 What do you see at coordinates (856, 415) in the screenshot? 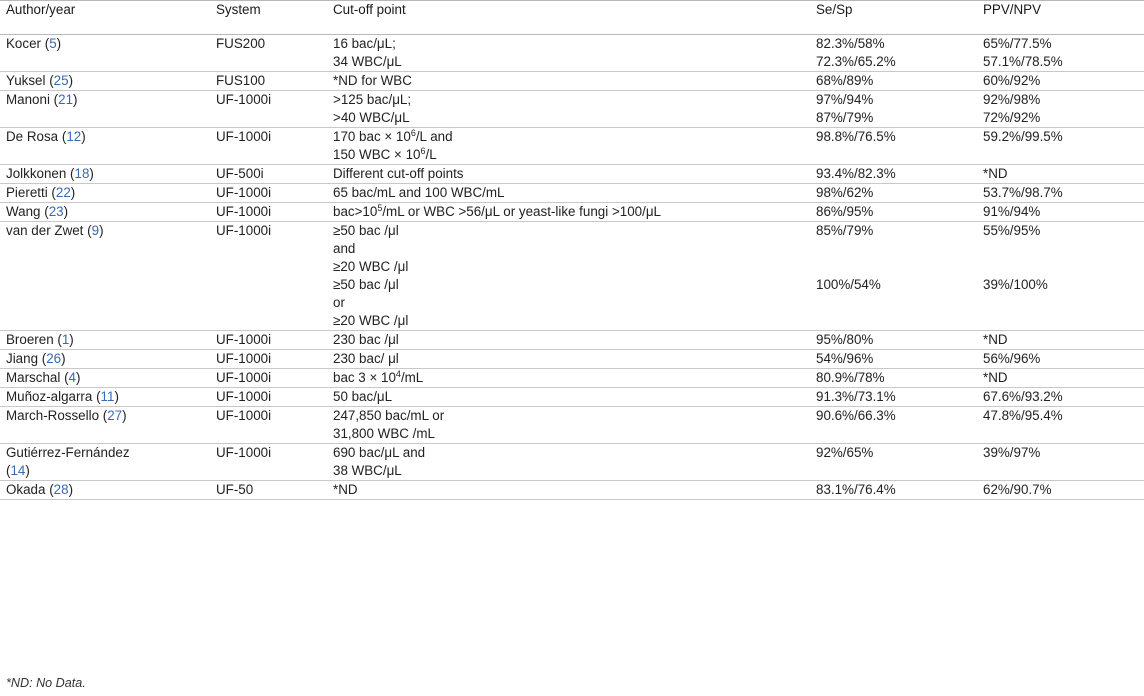
I see `se-sp-line: 90.6%/66.3%` at bounding box center [856, 415].